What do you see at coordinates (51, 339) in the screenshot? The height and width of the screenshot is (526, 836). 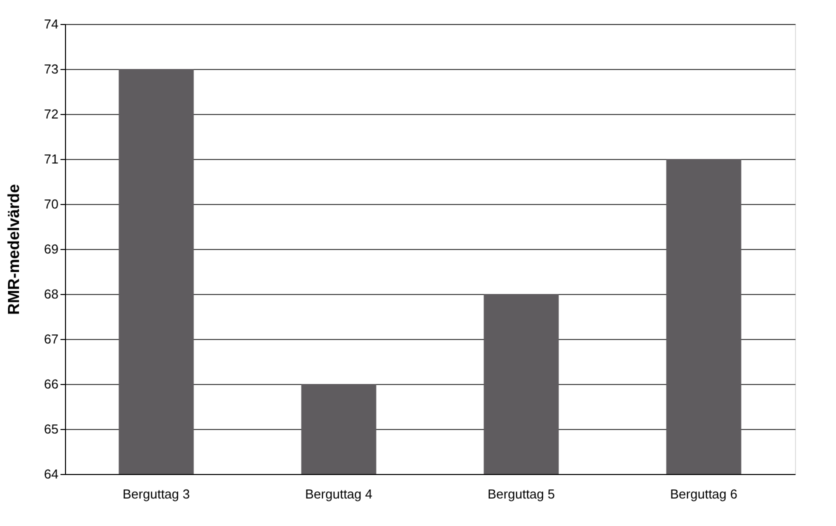 I see `y-tick-label: 67` at bounding box center [51, 339].